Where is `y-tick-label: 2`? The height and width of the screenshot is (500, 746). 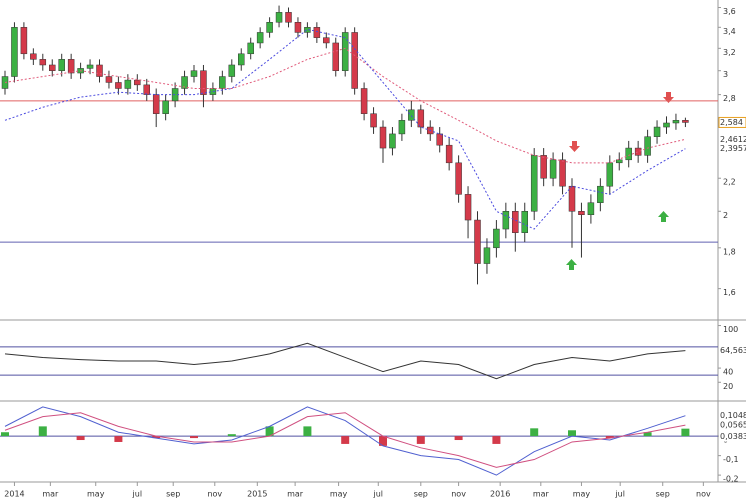 y-tick-label: 2 is located at coordinates (725, 215).